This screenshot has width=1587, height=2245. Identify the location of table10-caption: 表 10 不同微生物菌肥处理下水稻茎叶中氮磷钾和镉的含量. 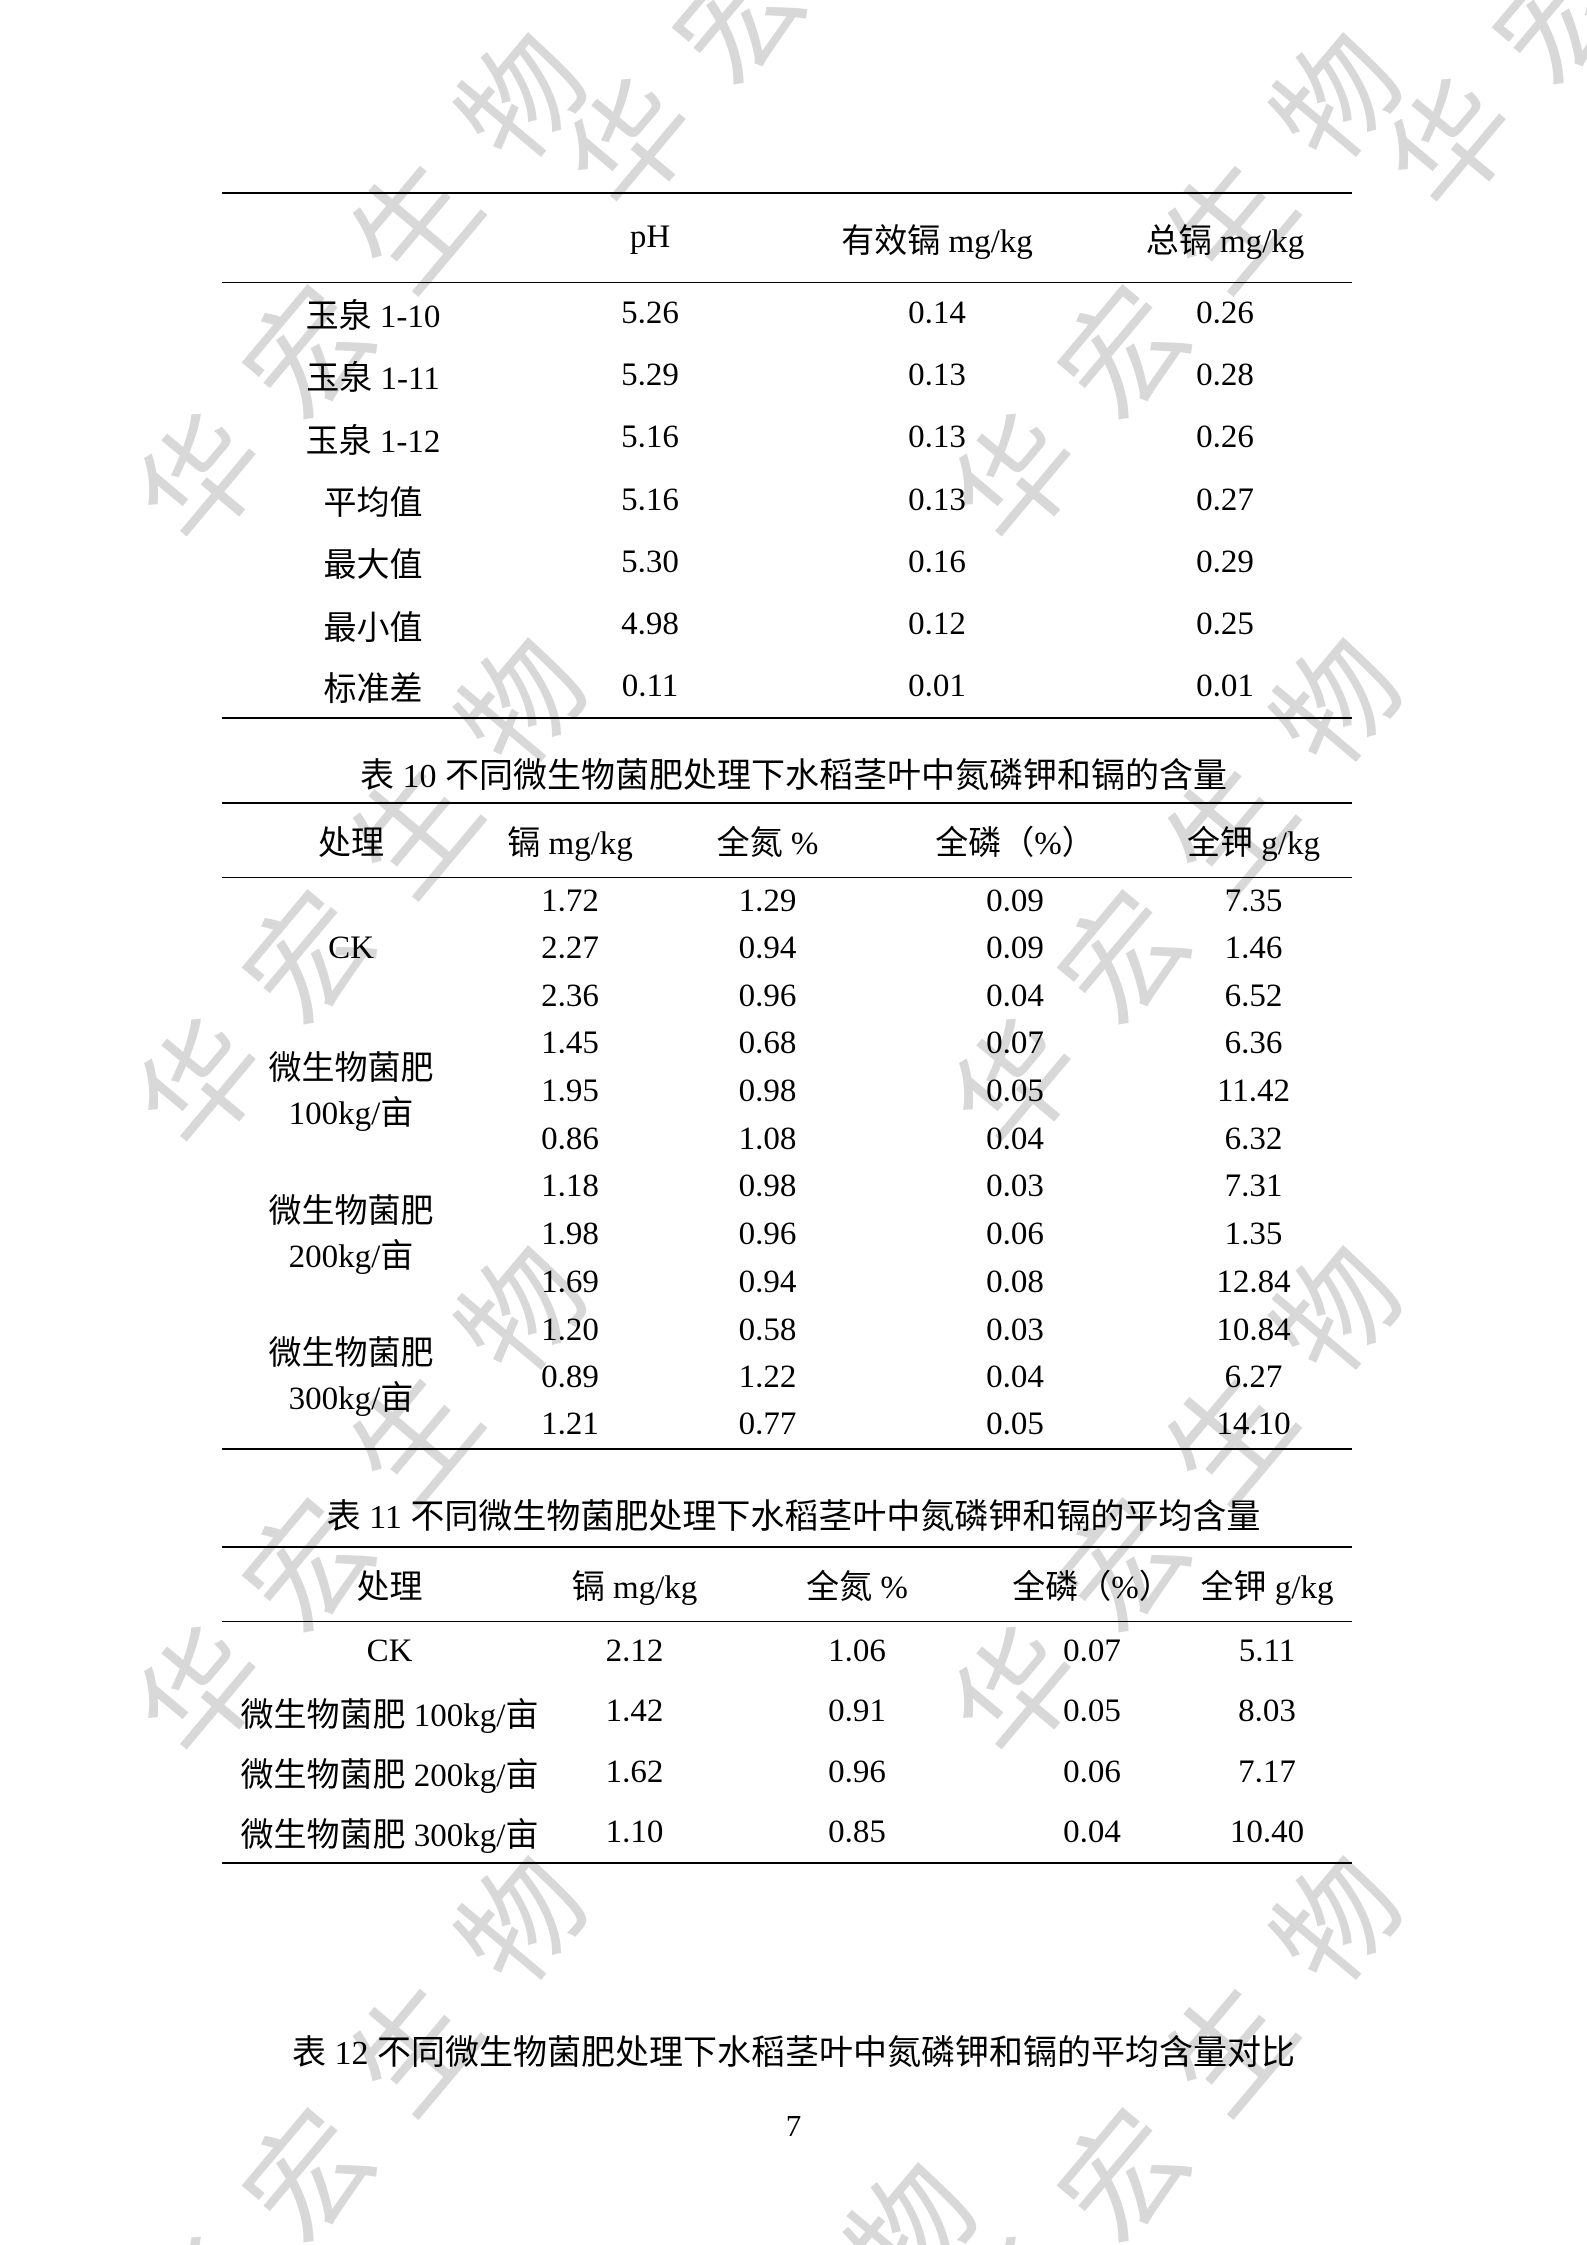
(793, 776).